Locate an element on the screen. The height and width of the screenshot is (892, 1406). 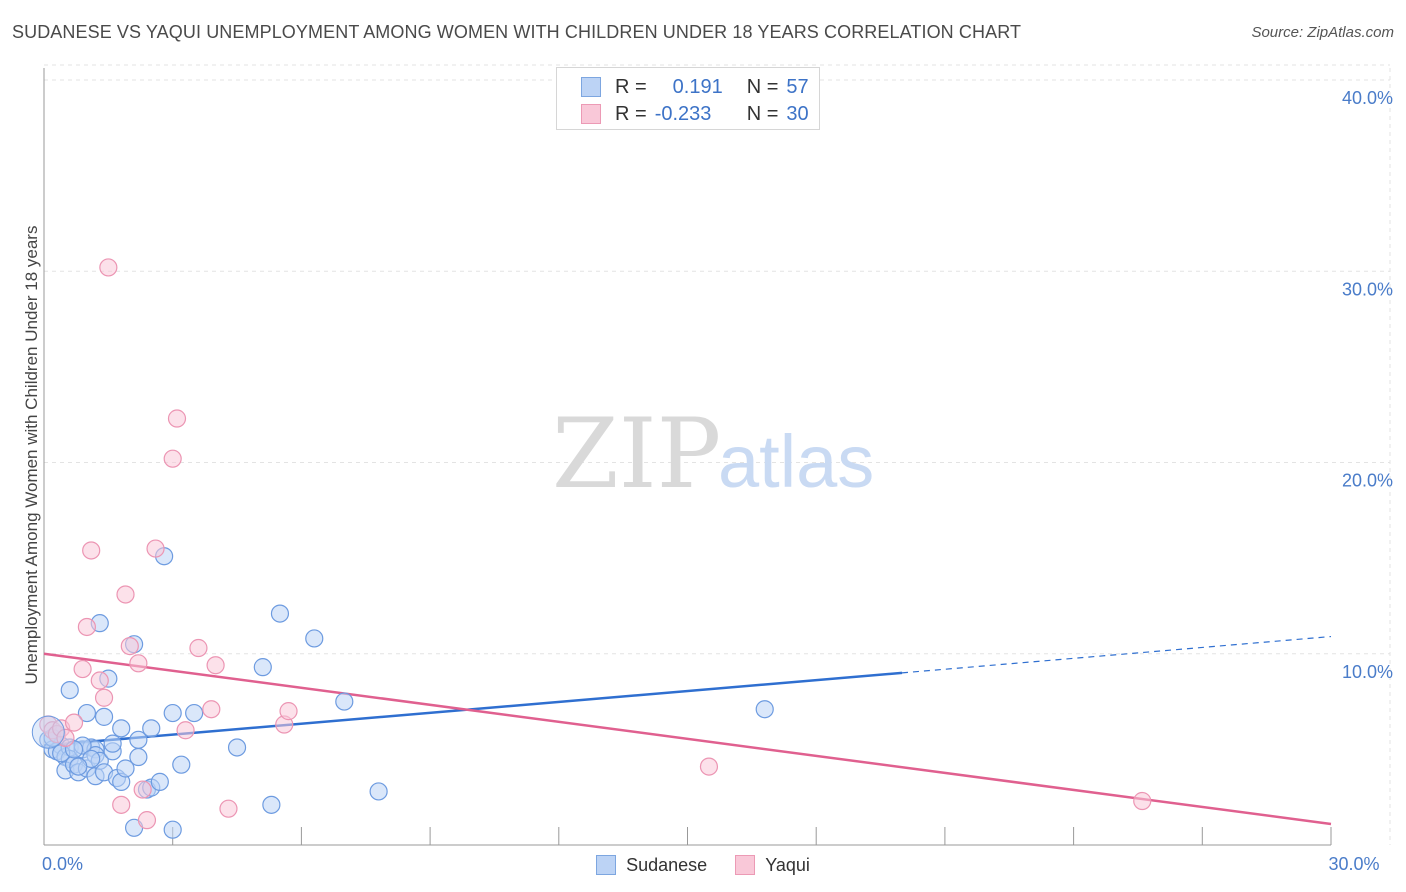
y-tick-label: 20.0% is located at coordinates (1367, 481).